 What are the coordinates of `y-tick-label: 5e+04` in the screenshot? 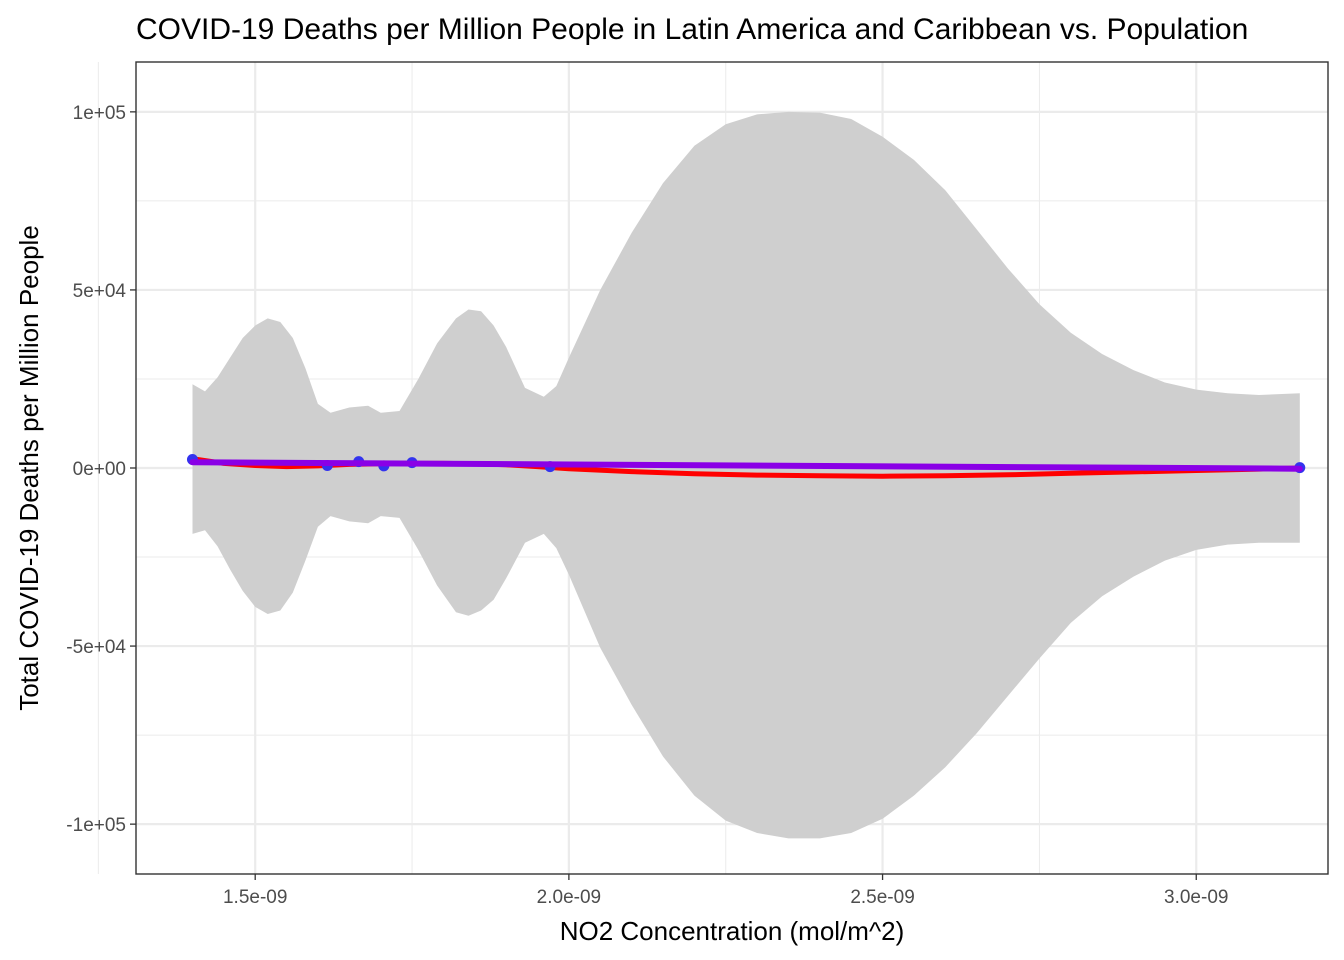 It's located at (100, 291).